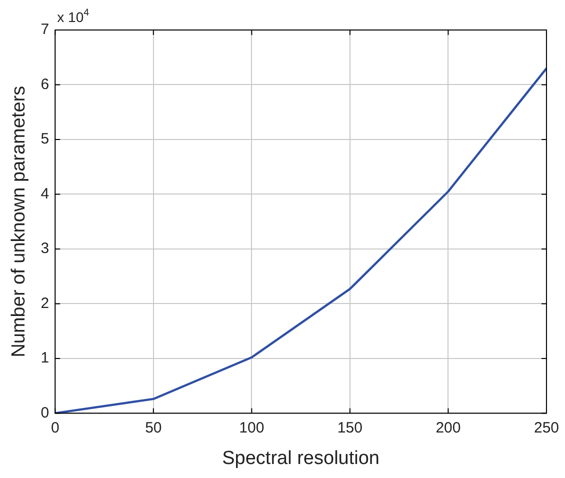 Image resolution: width=565 pixels, height=478 pixels. I want to click on y-tick-label: 4, so click(45, 193).